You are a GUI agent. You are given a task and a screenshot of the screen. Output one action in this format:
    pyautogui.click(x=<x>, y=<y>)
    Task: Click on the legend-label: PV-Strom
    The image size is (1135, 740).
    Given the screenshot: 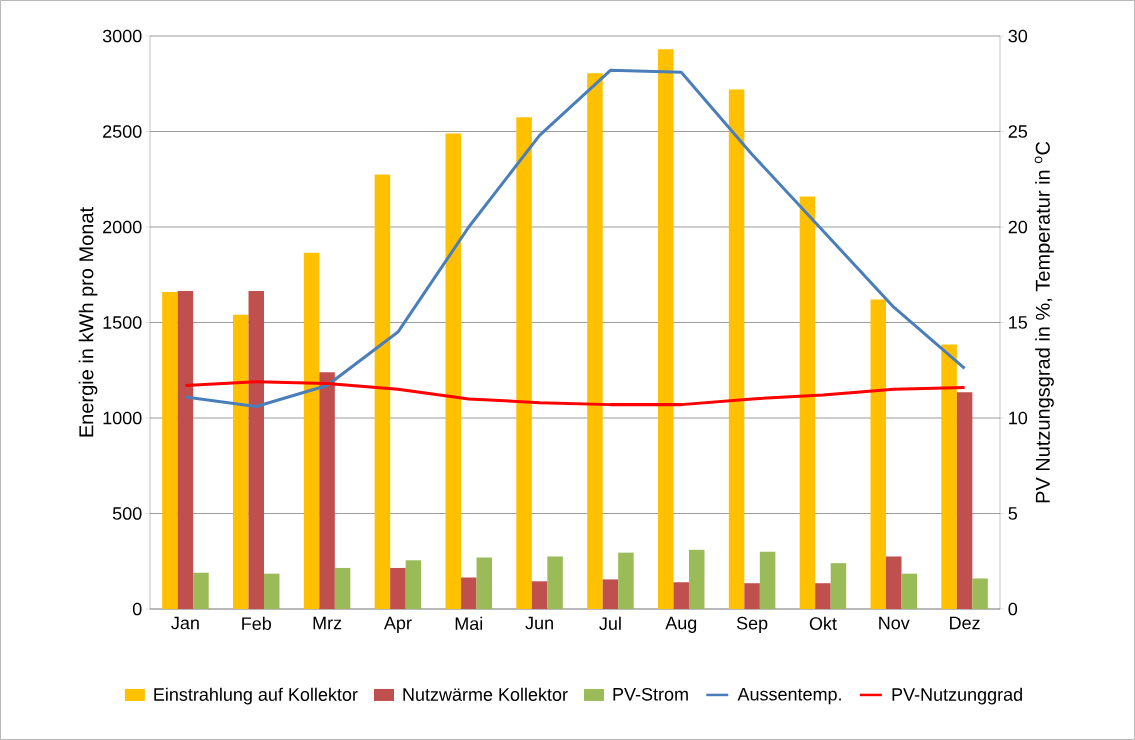 What is the action you would take?
    pyautogui.click(x=650, y=694)
    